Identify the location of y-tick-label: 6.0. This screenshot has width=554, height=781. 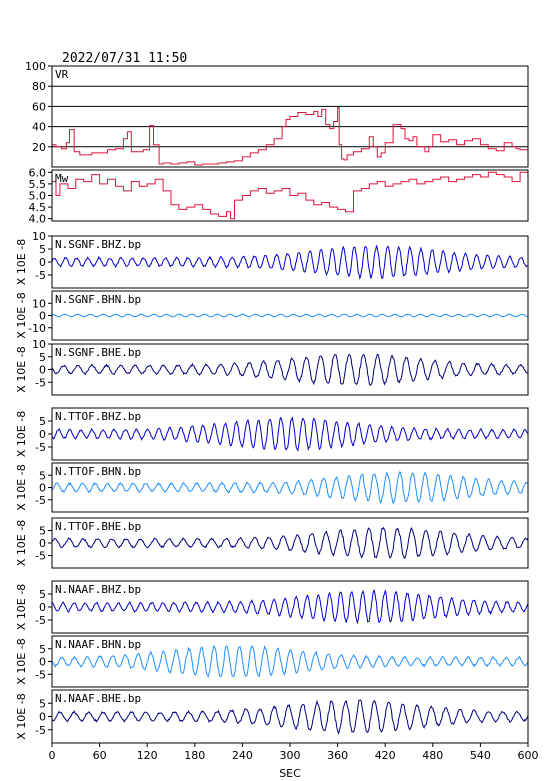
(38, 172).